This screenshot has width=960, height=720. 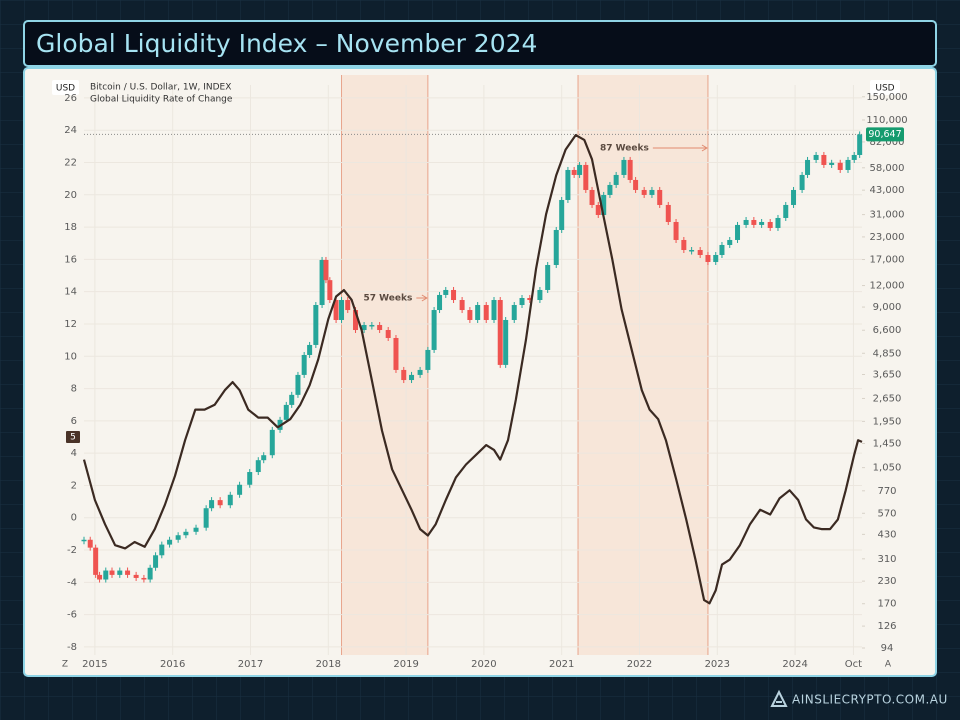 I want to click on y2-tick-label: 1,050, so click(x=887, y=468).